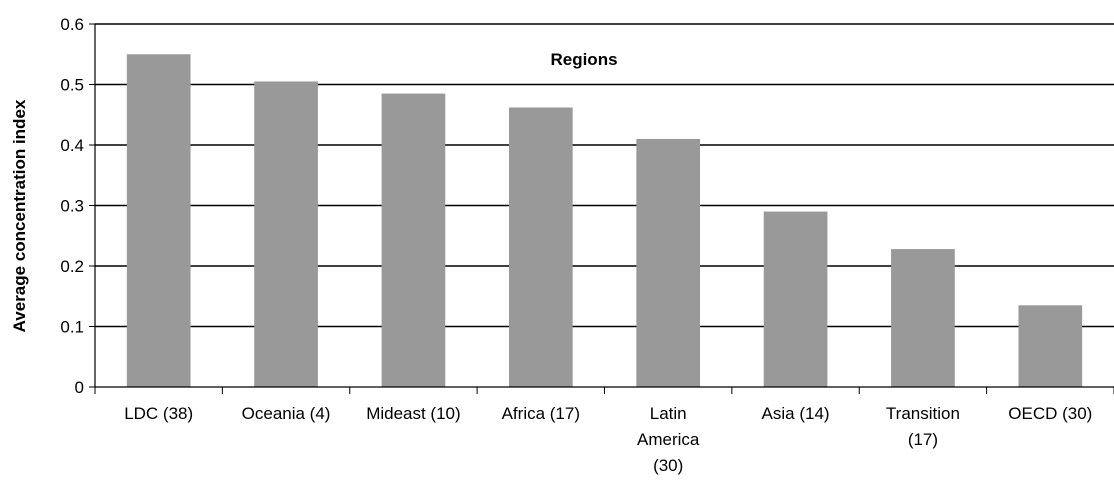 This screenshot has height=486, width=1114. I want to click on x-category-label: Latin America (30), so click(668, 439).